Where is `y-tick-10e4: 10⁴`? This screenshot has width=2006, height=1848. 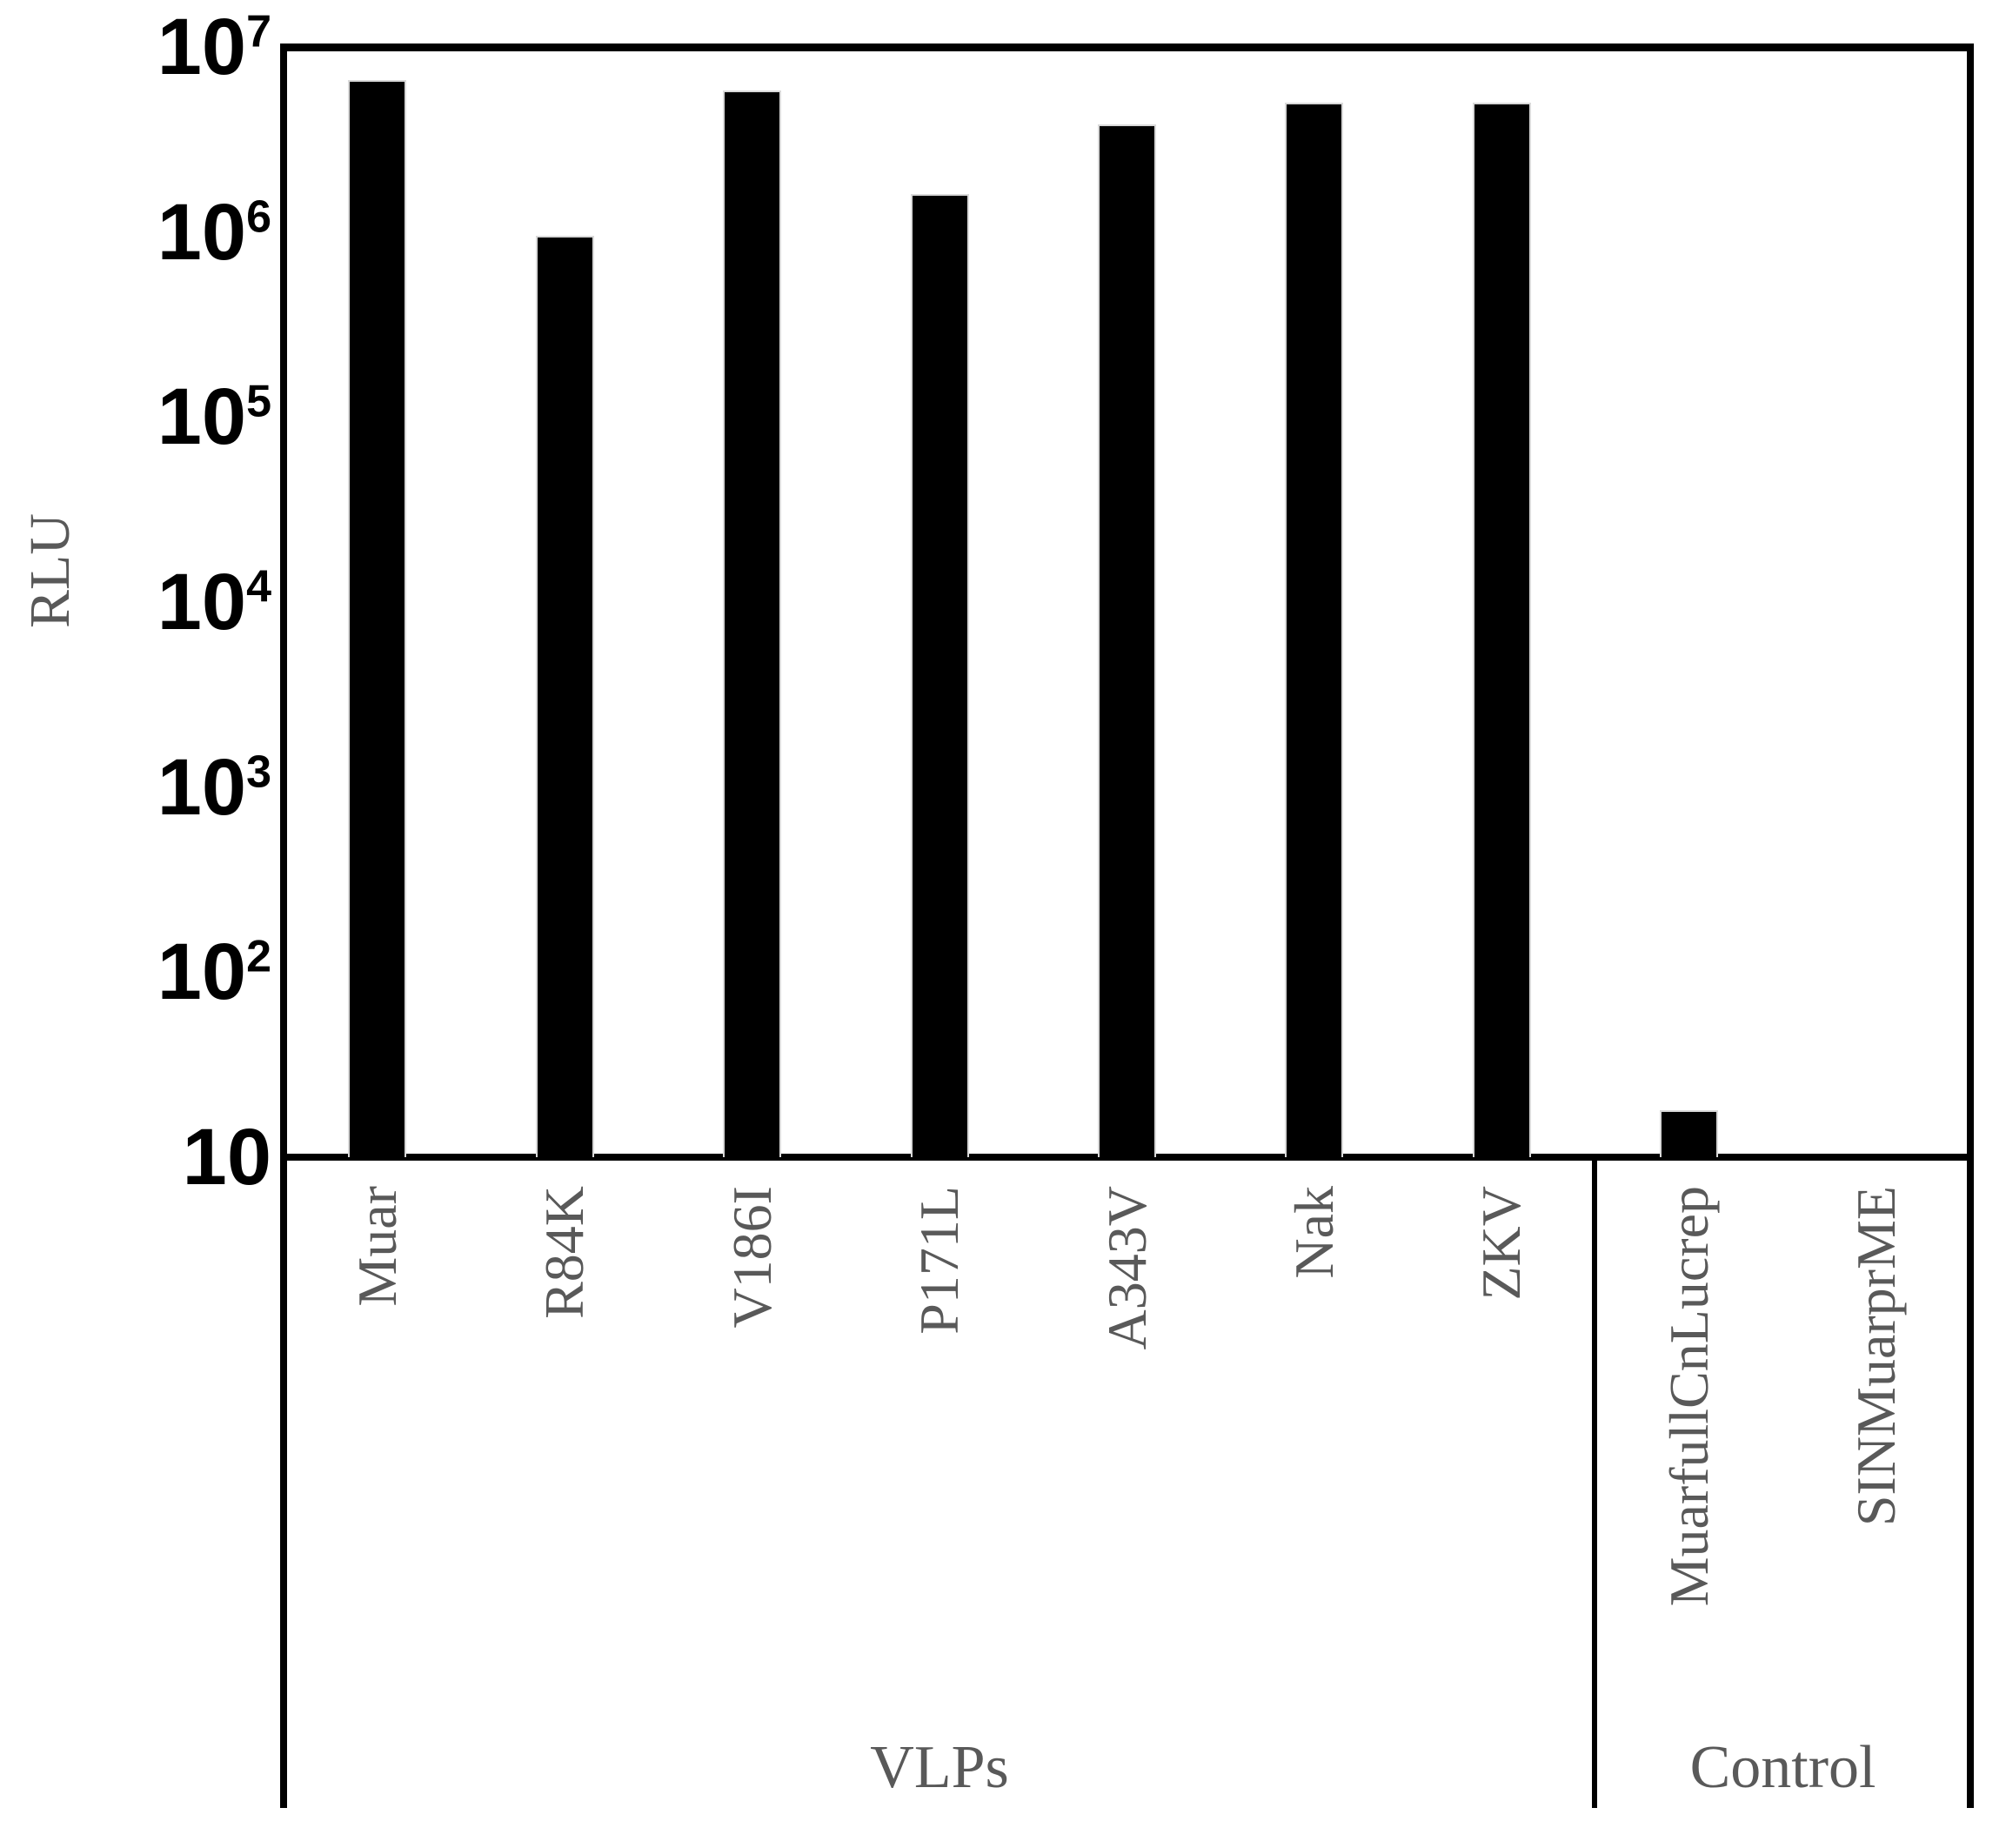
y-tick-10e4: 10⁴ is located at coordinates (214, 602).